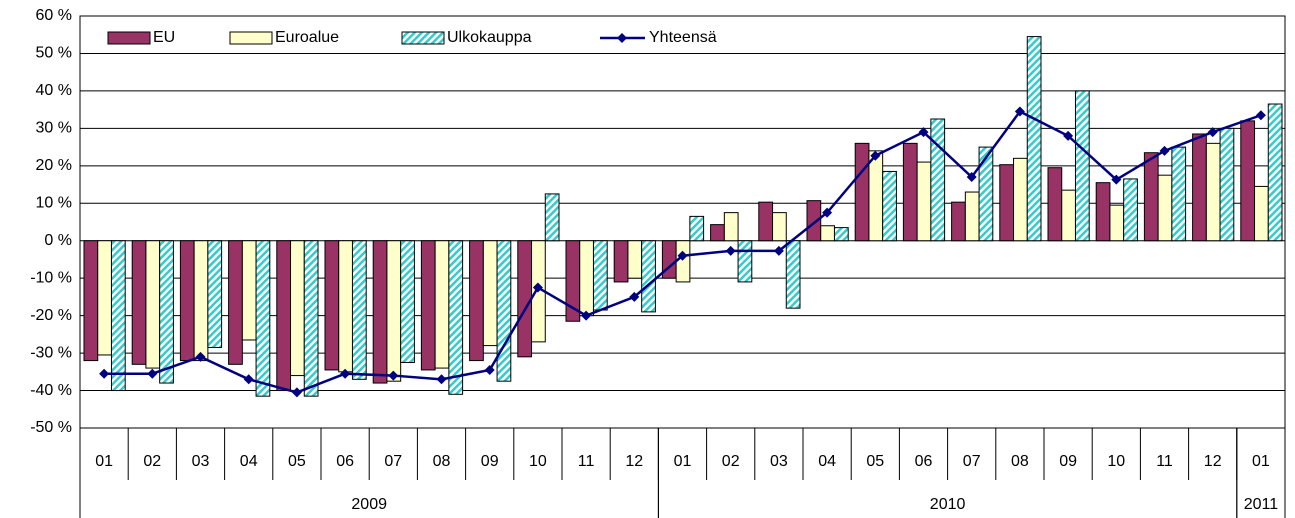 This screenshot has width=1295, height=518. I want to click on x-tick-label: 06, so click(345, 461).